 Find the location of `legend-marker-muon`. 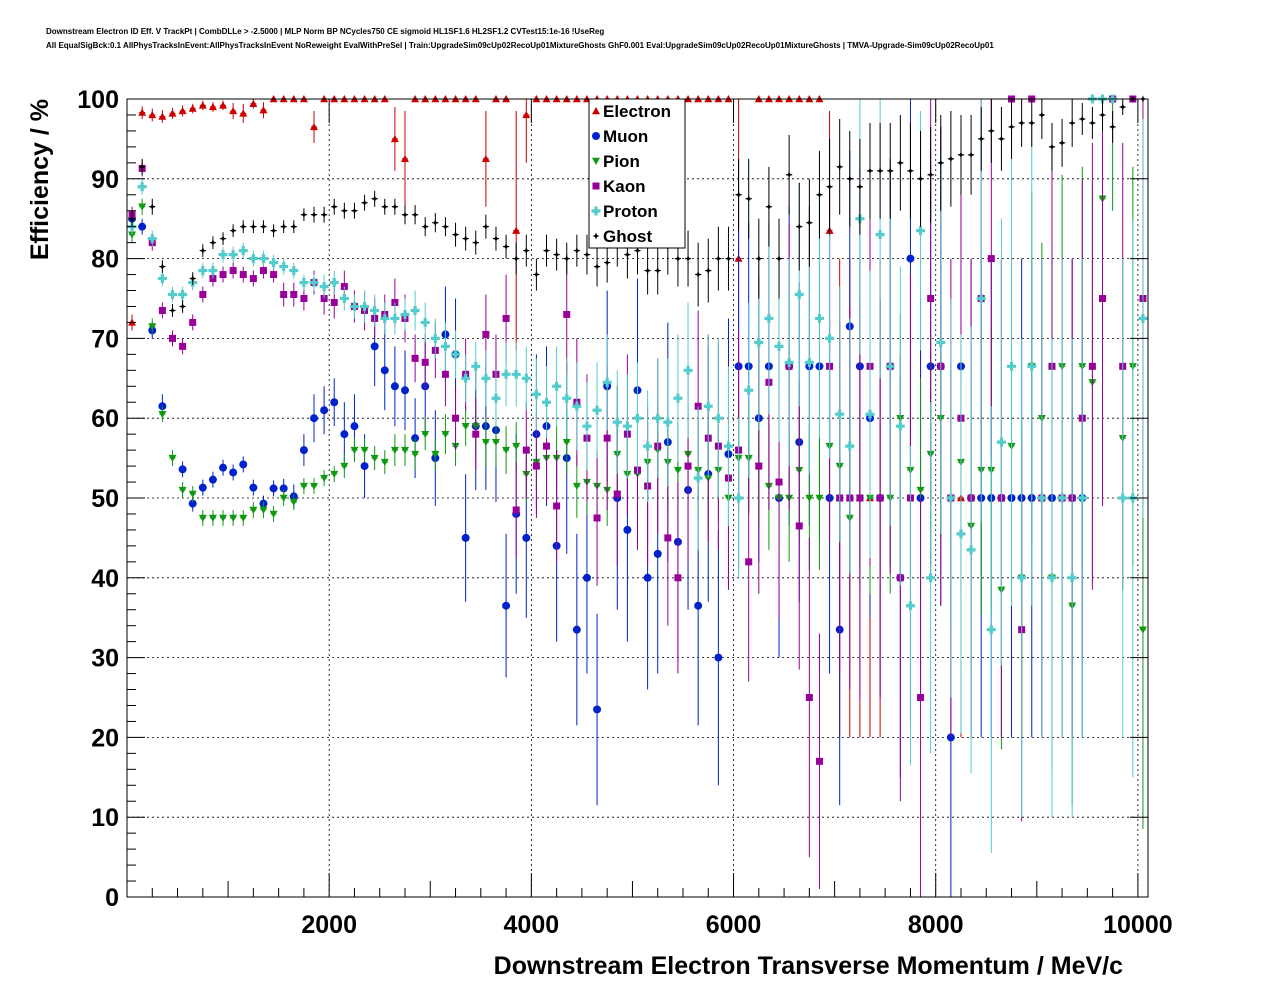

legend-marker-muon is located at coordinates (596, 136).